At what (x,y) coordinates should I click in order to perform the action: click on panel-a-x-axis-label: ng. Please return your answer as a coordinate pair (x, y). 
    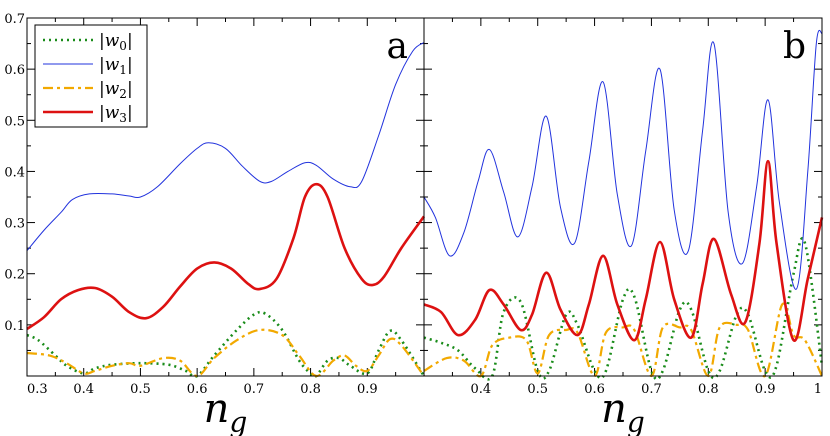
    Looking at the image, I should click on (226, 411).